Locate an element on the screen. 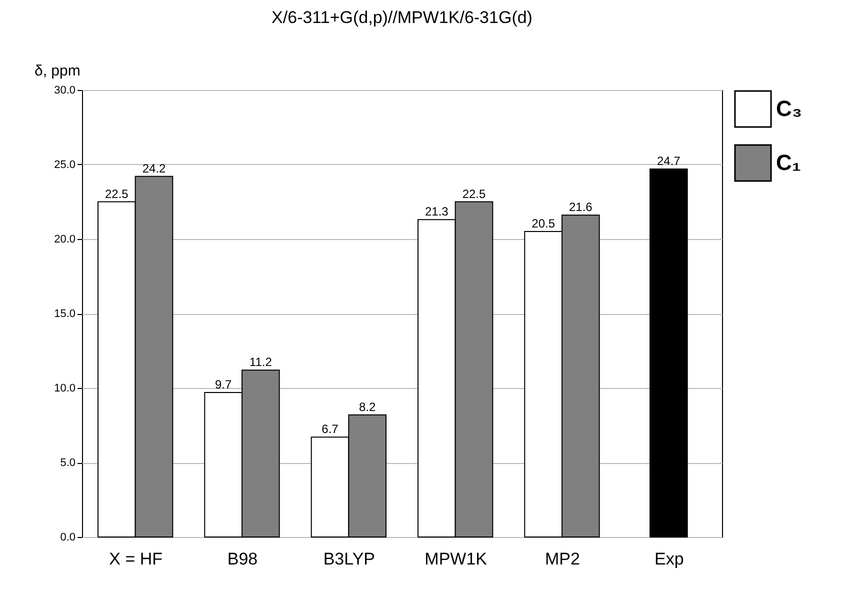 The height and width of the screenshot is (597, 842). x-tick-label: MPW1K is located at coordinates (456, 559).